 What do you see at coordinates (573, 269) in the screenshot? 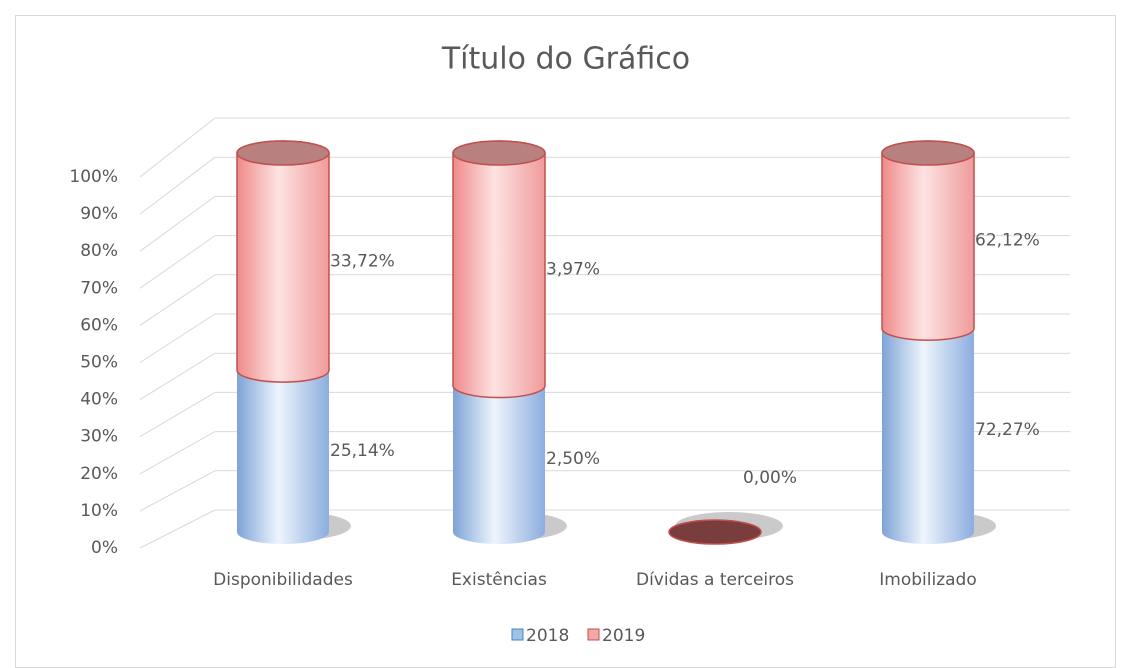
I see `data-label: 3,97%` at bounding box center [573, 269].